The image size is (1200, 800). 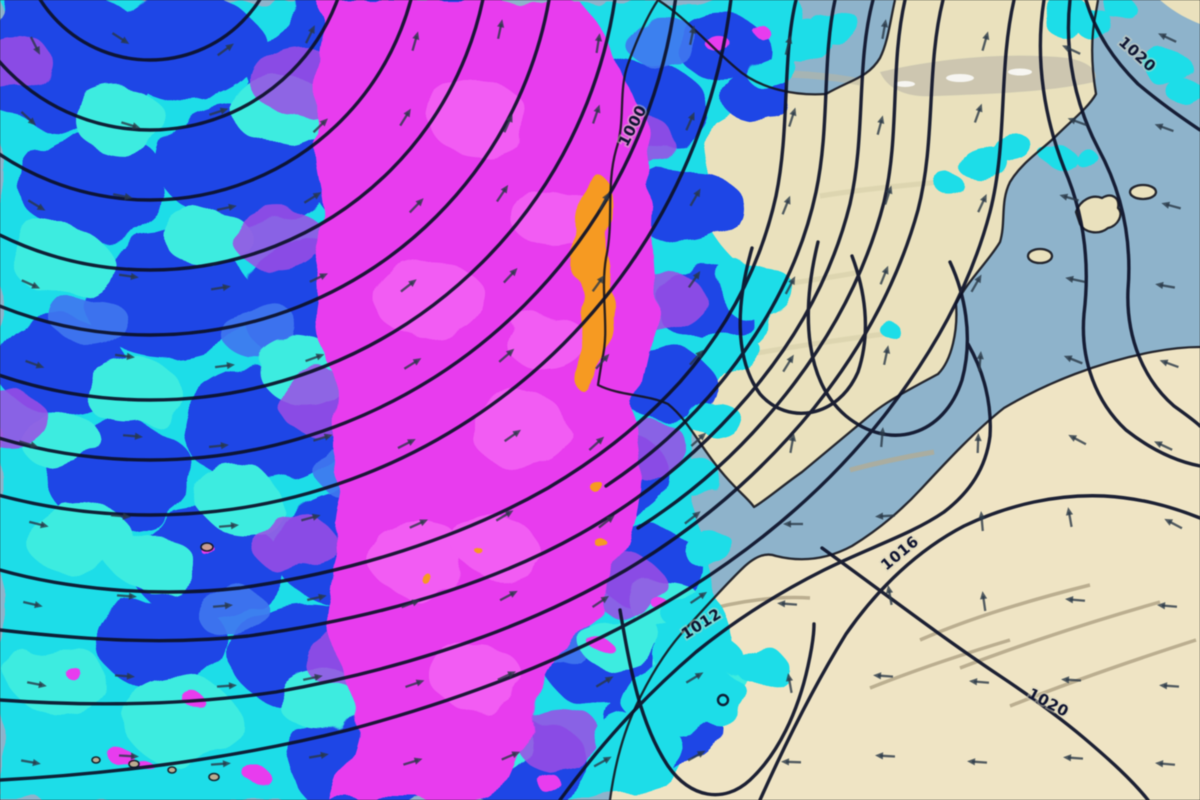 What do you see at coordinates (892, 461) in the screenshot?
I see `sierra-nevada` at bounding box center [892, 461].